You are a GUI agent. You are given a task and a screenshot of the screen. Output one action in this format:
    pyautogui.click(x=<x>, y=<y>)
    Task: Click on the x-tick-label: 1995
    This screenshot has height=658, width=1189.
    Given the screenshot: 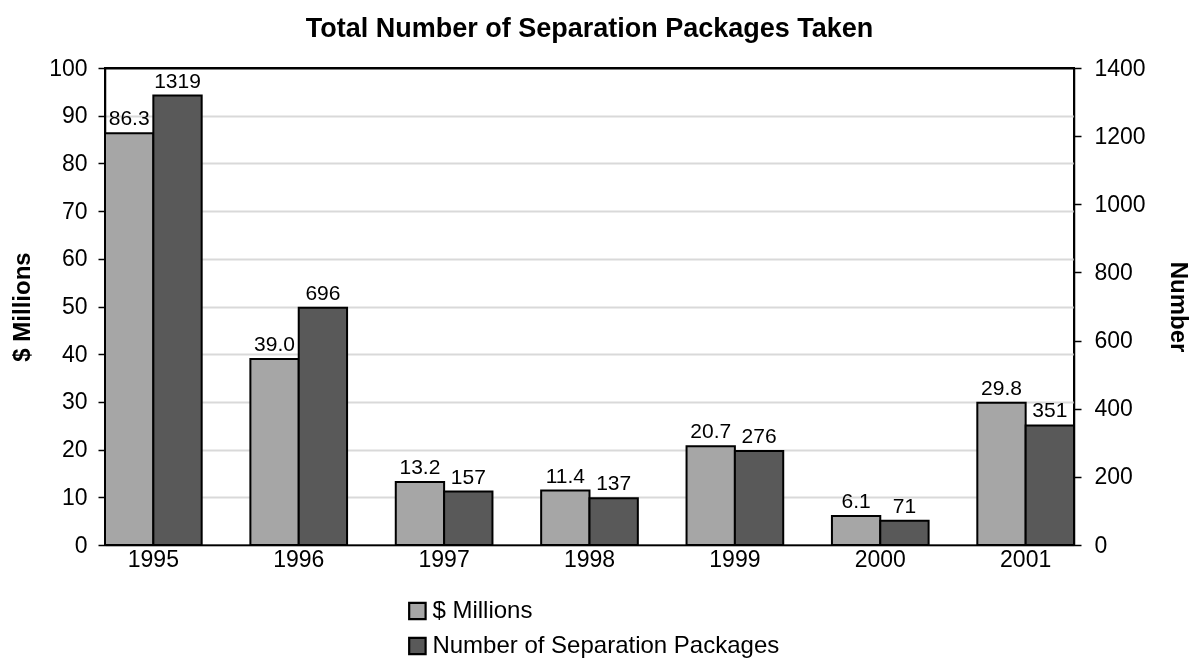 What is the action you would take?
    pyautogui.click(x=153, y=558)
    